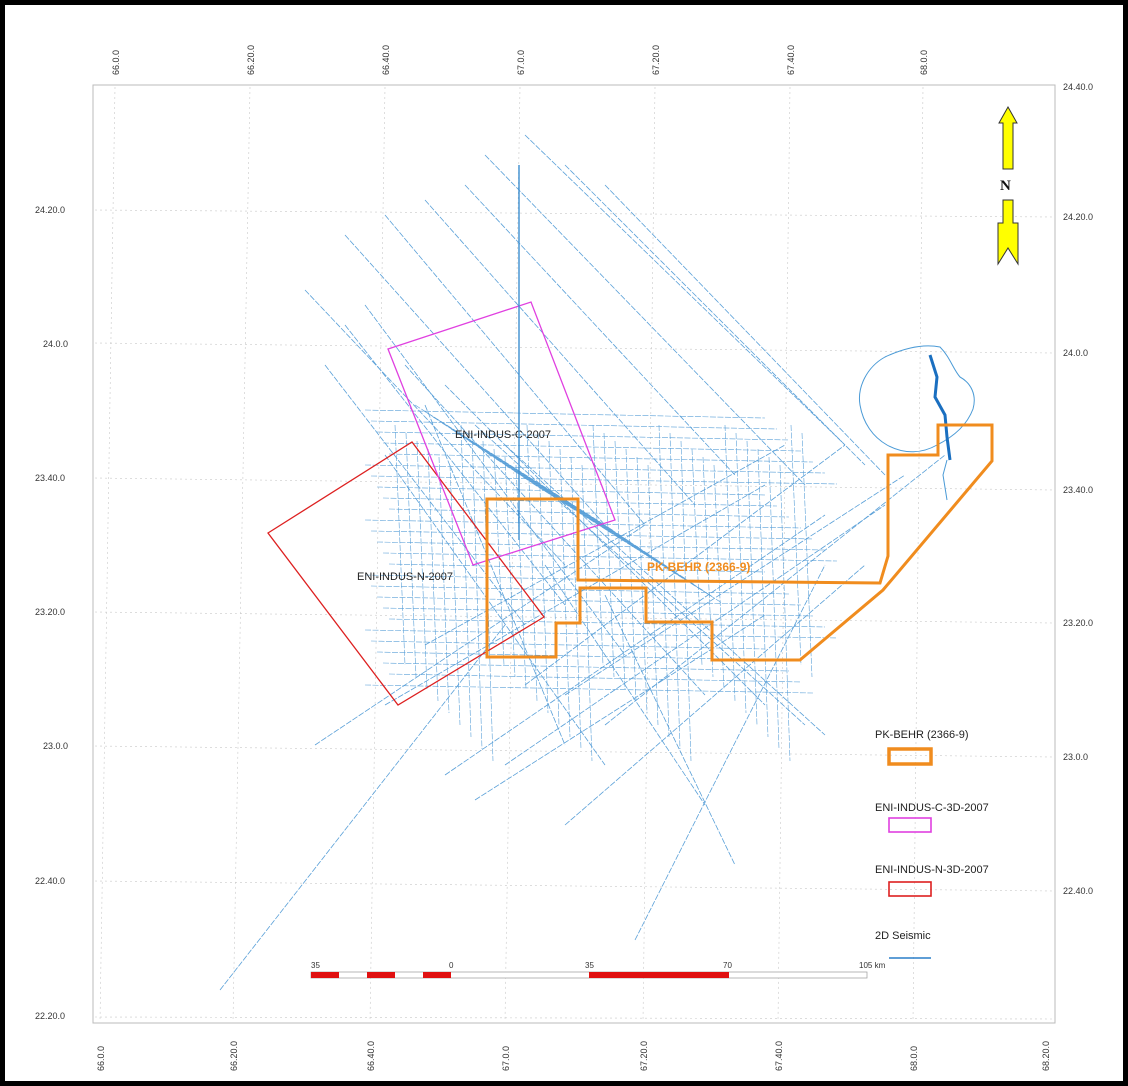 The image size is (1128, 1086). What do you see at coordinates (910, 825) in the screenshot?
I see `legend-swatch-eni-c` at bounding box center [910, 825].